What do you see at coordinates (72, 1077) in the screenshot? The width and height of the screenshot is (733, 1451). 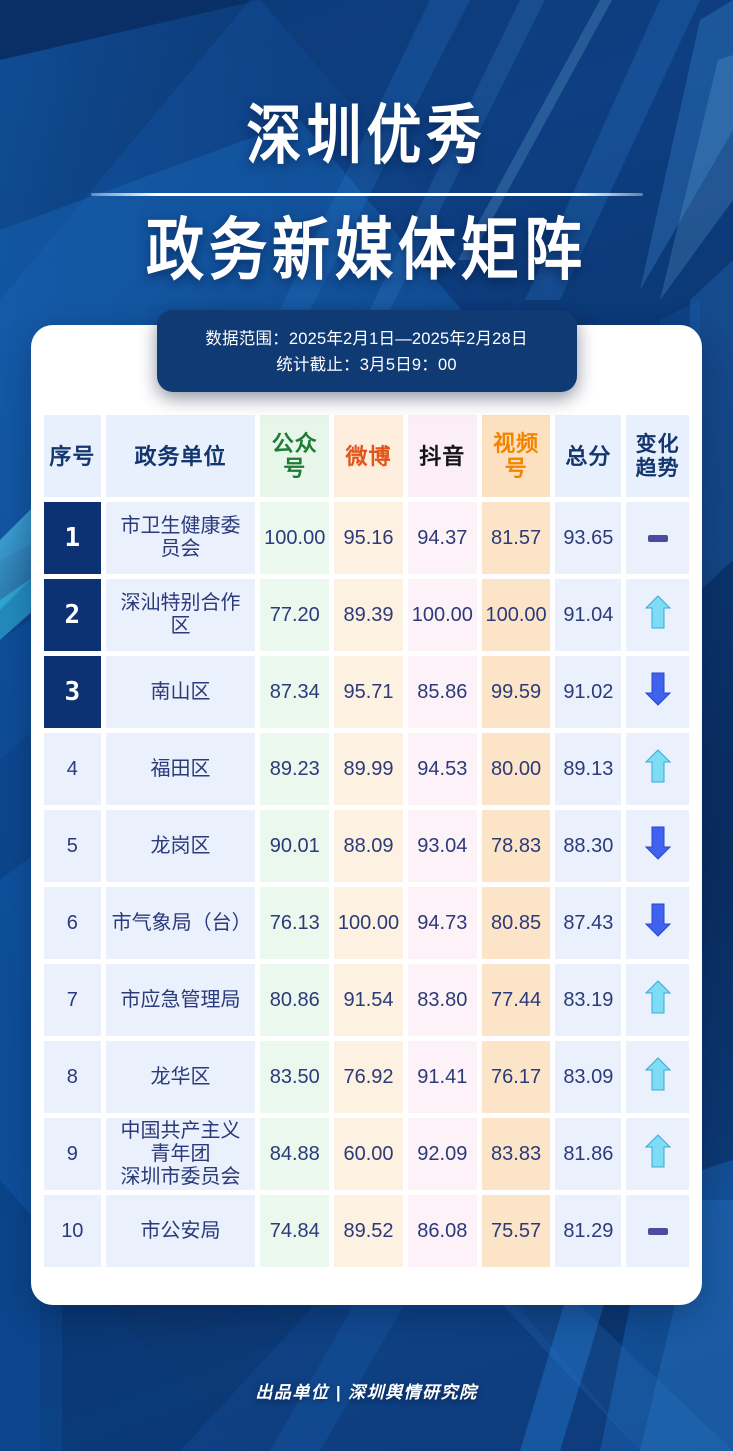 I see `cell-rank: 8` at bounding box center [72, 1077].